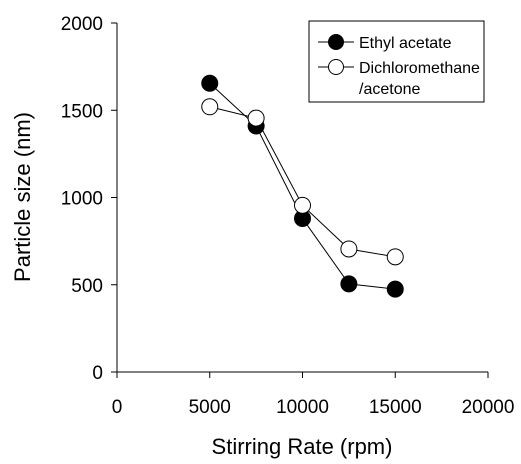 Image resolution: width=521 pixels, height=464 pixels. What do you see at coordinates (405, 43) in the screenshot?
I see `legend-label-ethyl-acetate: Ethyl acetate` at bounding box center [405, 43].